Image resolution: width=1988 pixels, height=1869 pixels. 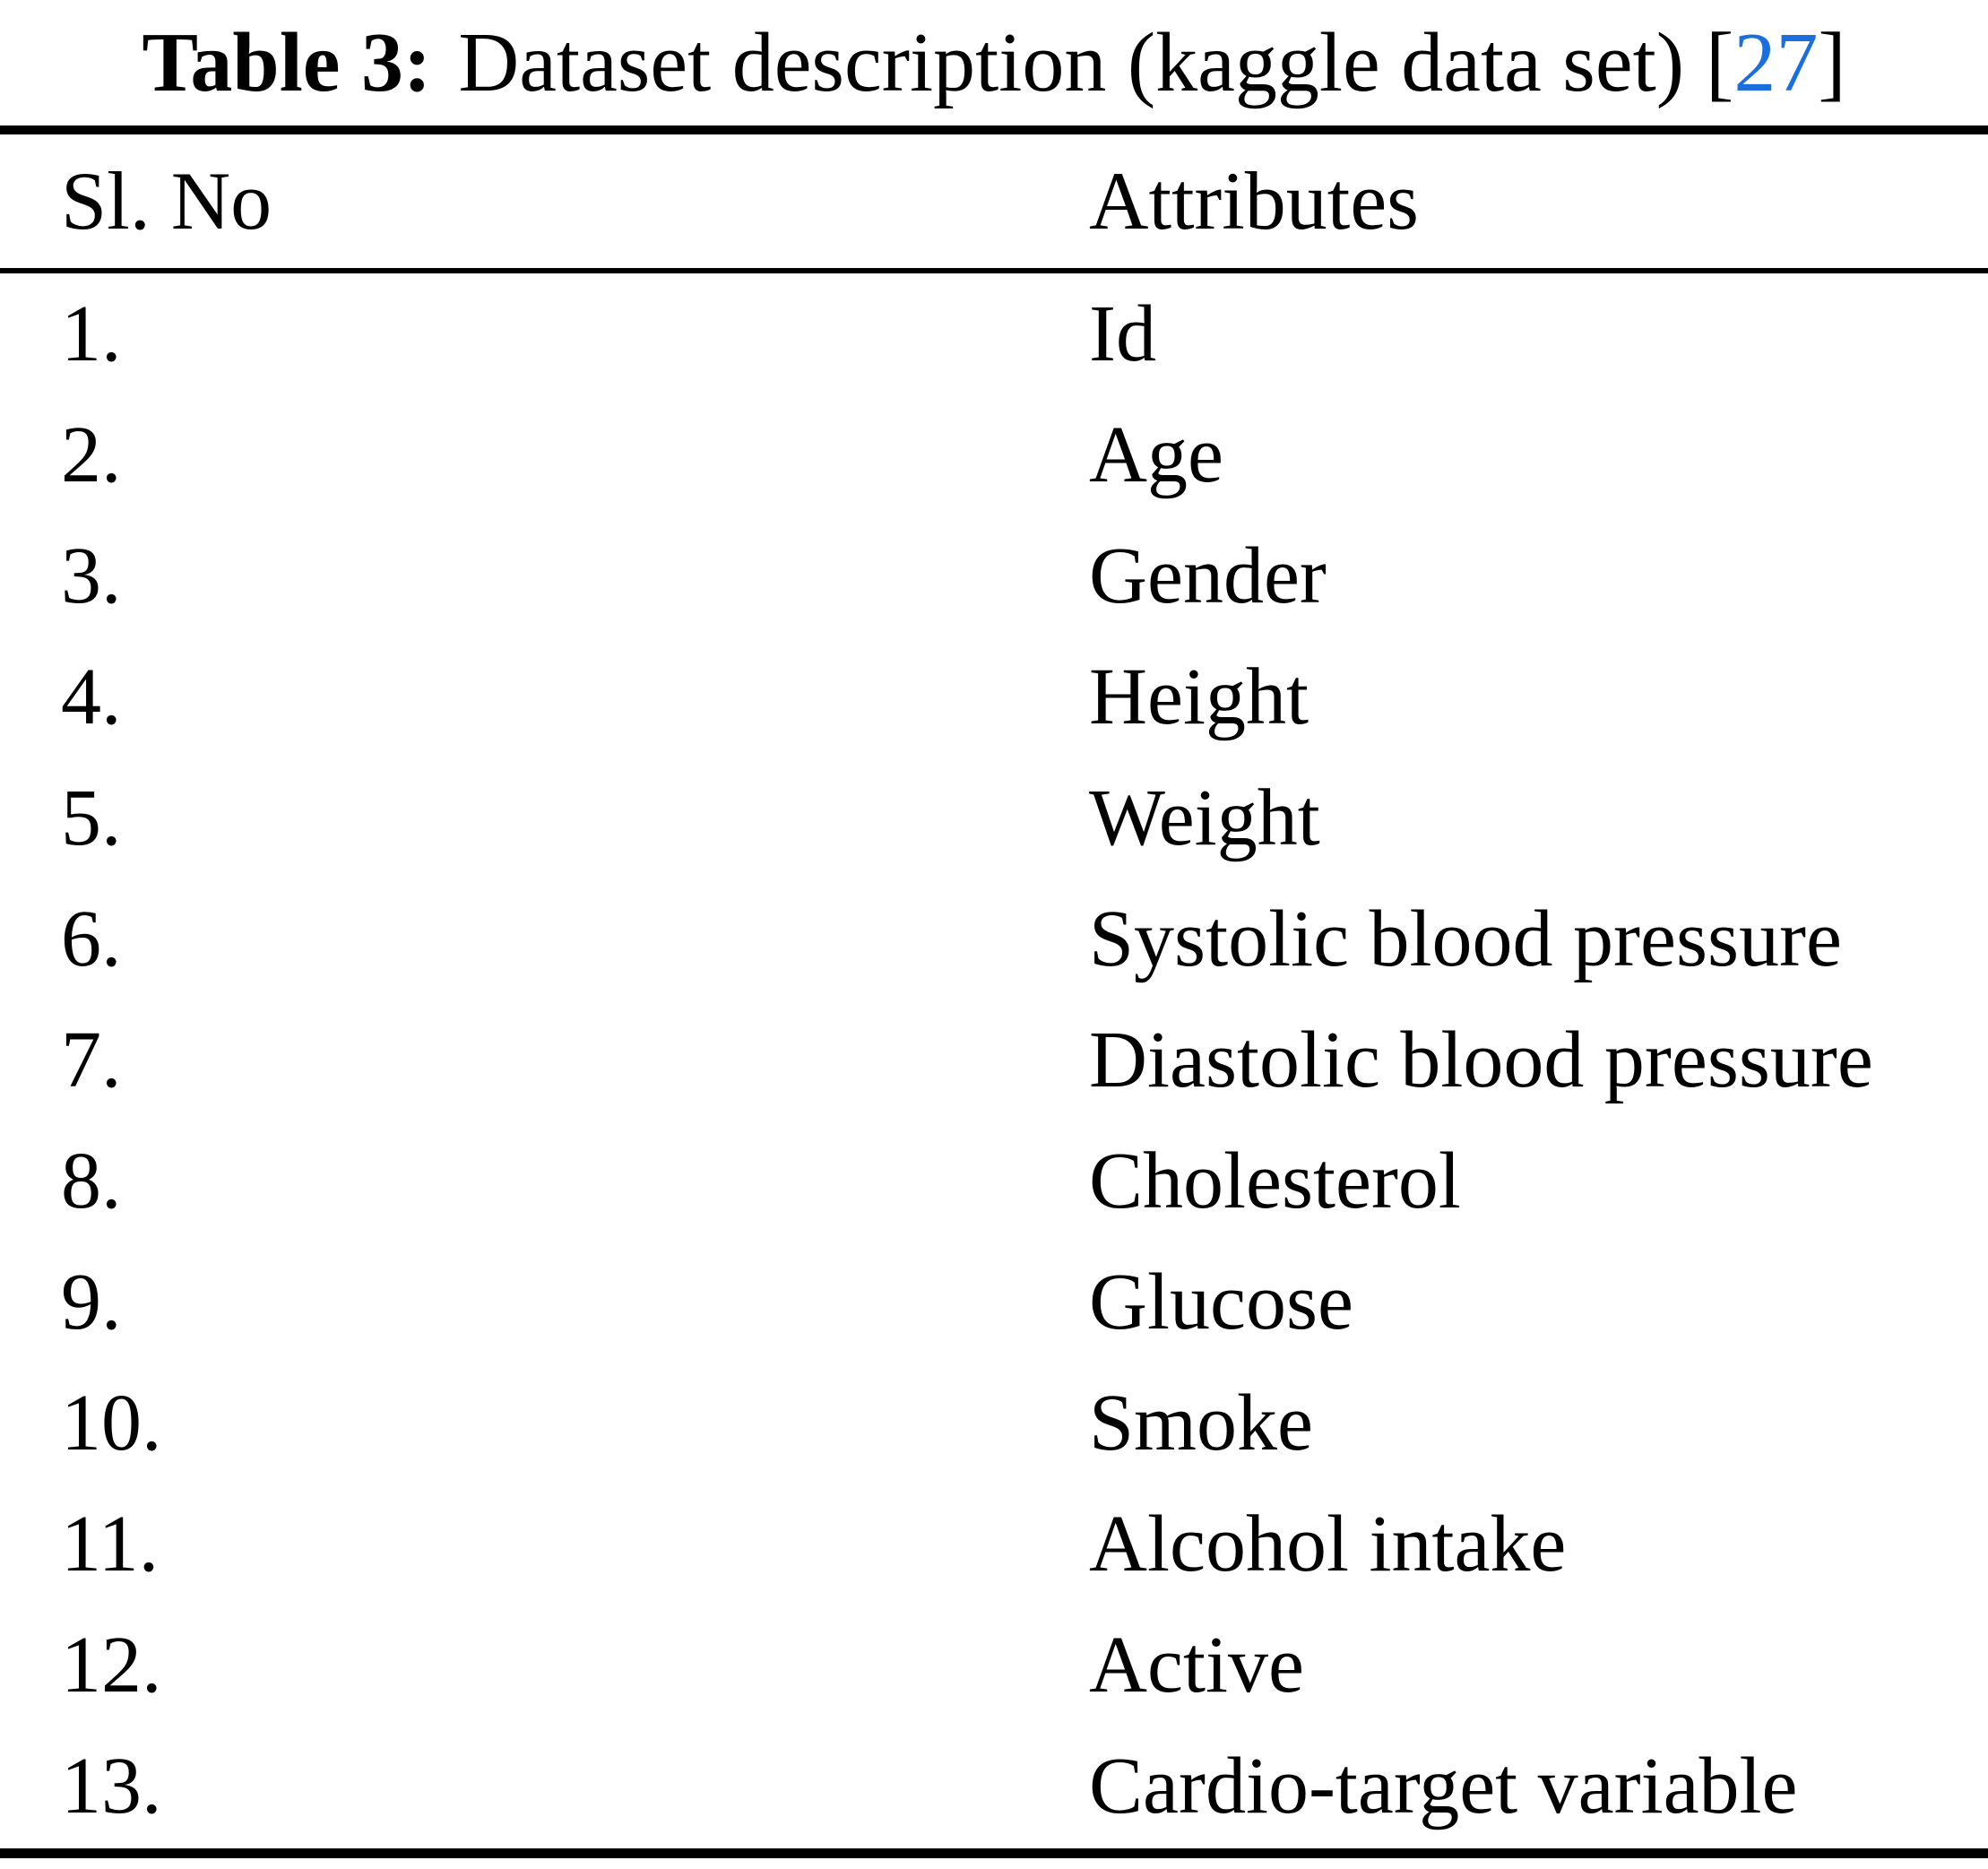 What do you see at coordinates (994, 1545) in the screenshot?
I see `table-row: 11. Alcohol intake` at bounding box center [994, 1545].